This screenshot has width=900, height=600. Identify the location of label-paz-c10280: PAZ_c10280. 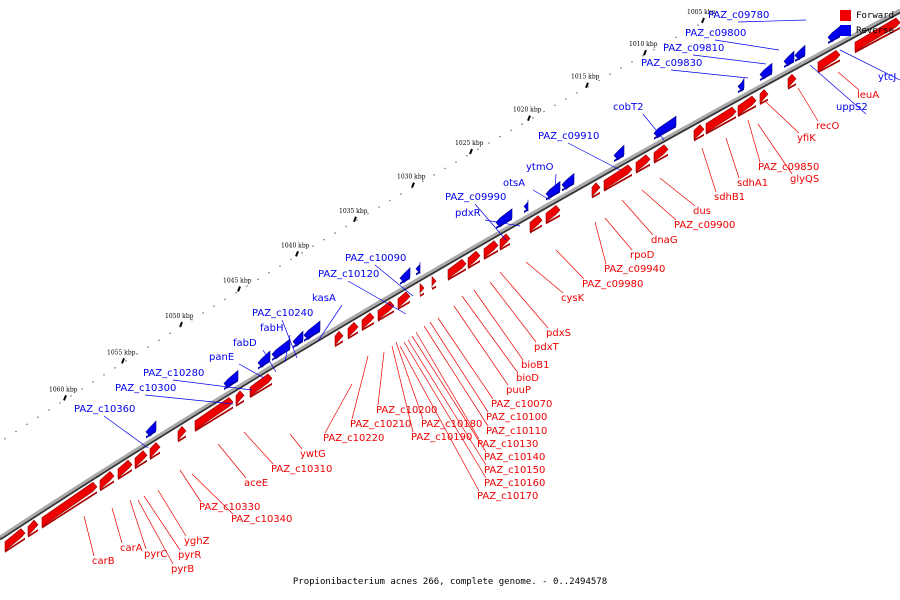
(173, 373).